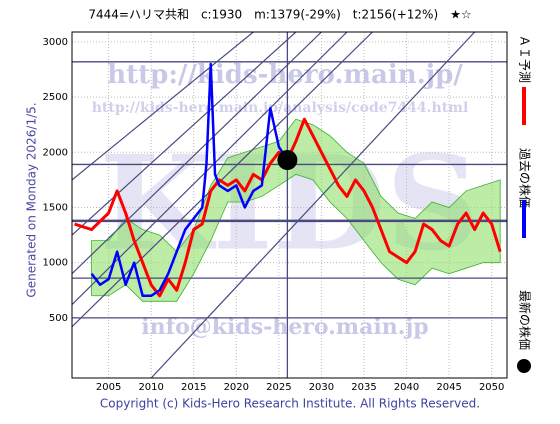  Describe the element at coordinates (321, 387) in the screenshot. I see `x-tick-label: 2030` at that location.